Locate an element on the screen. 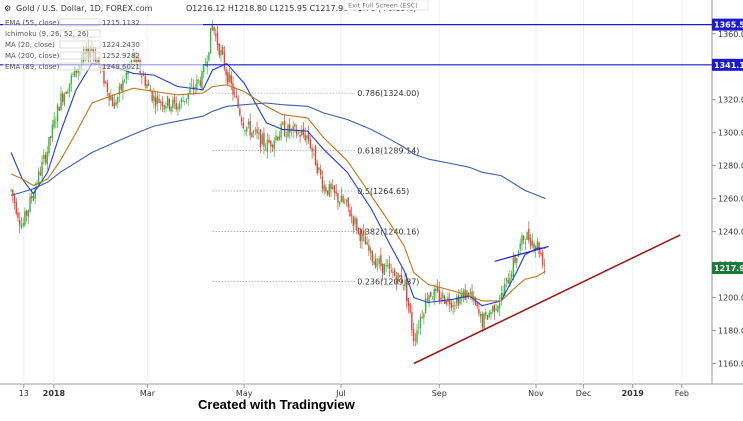 This screenshot has height=421, width=743. settings-icon: ⚙ is located at coordinates (7, 8).